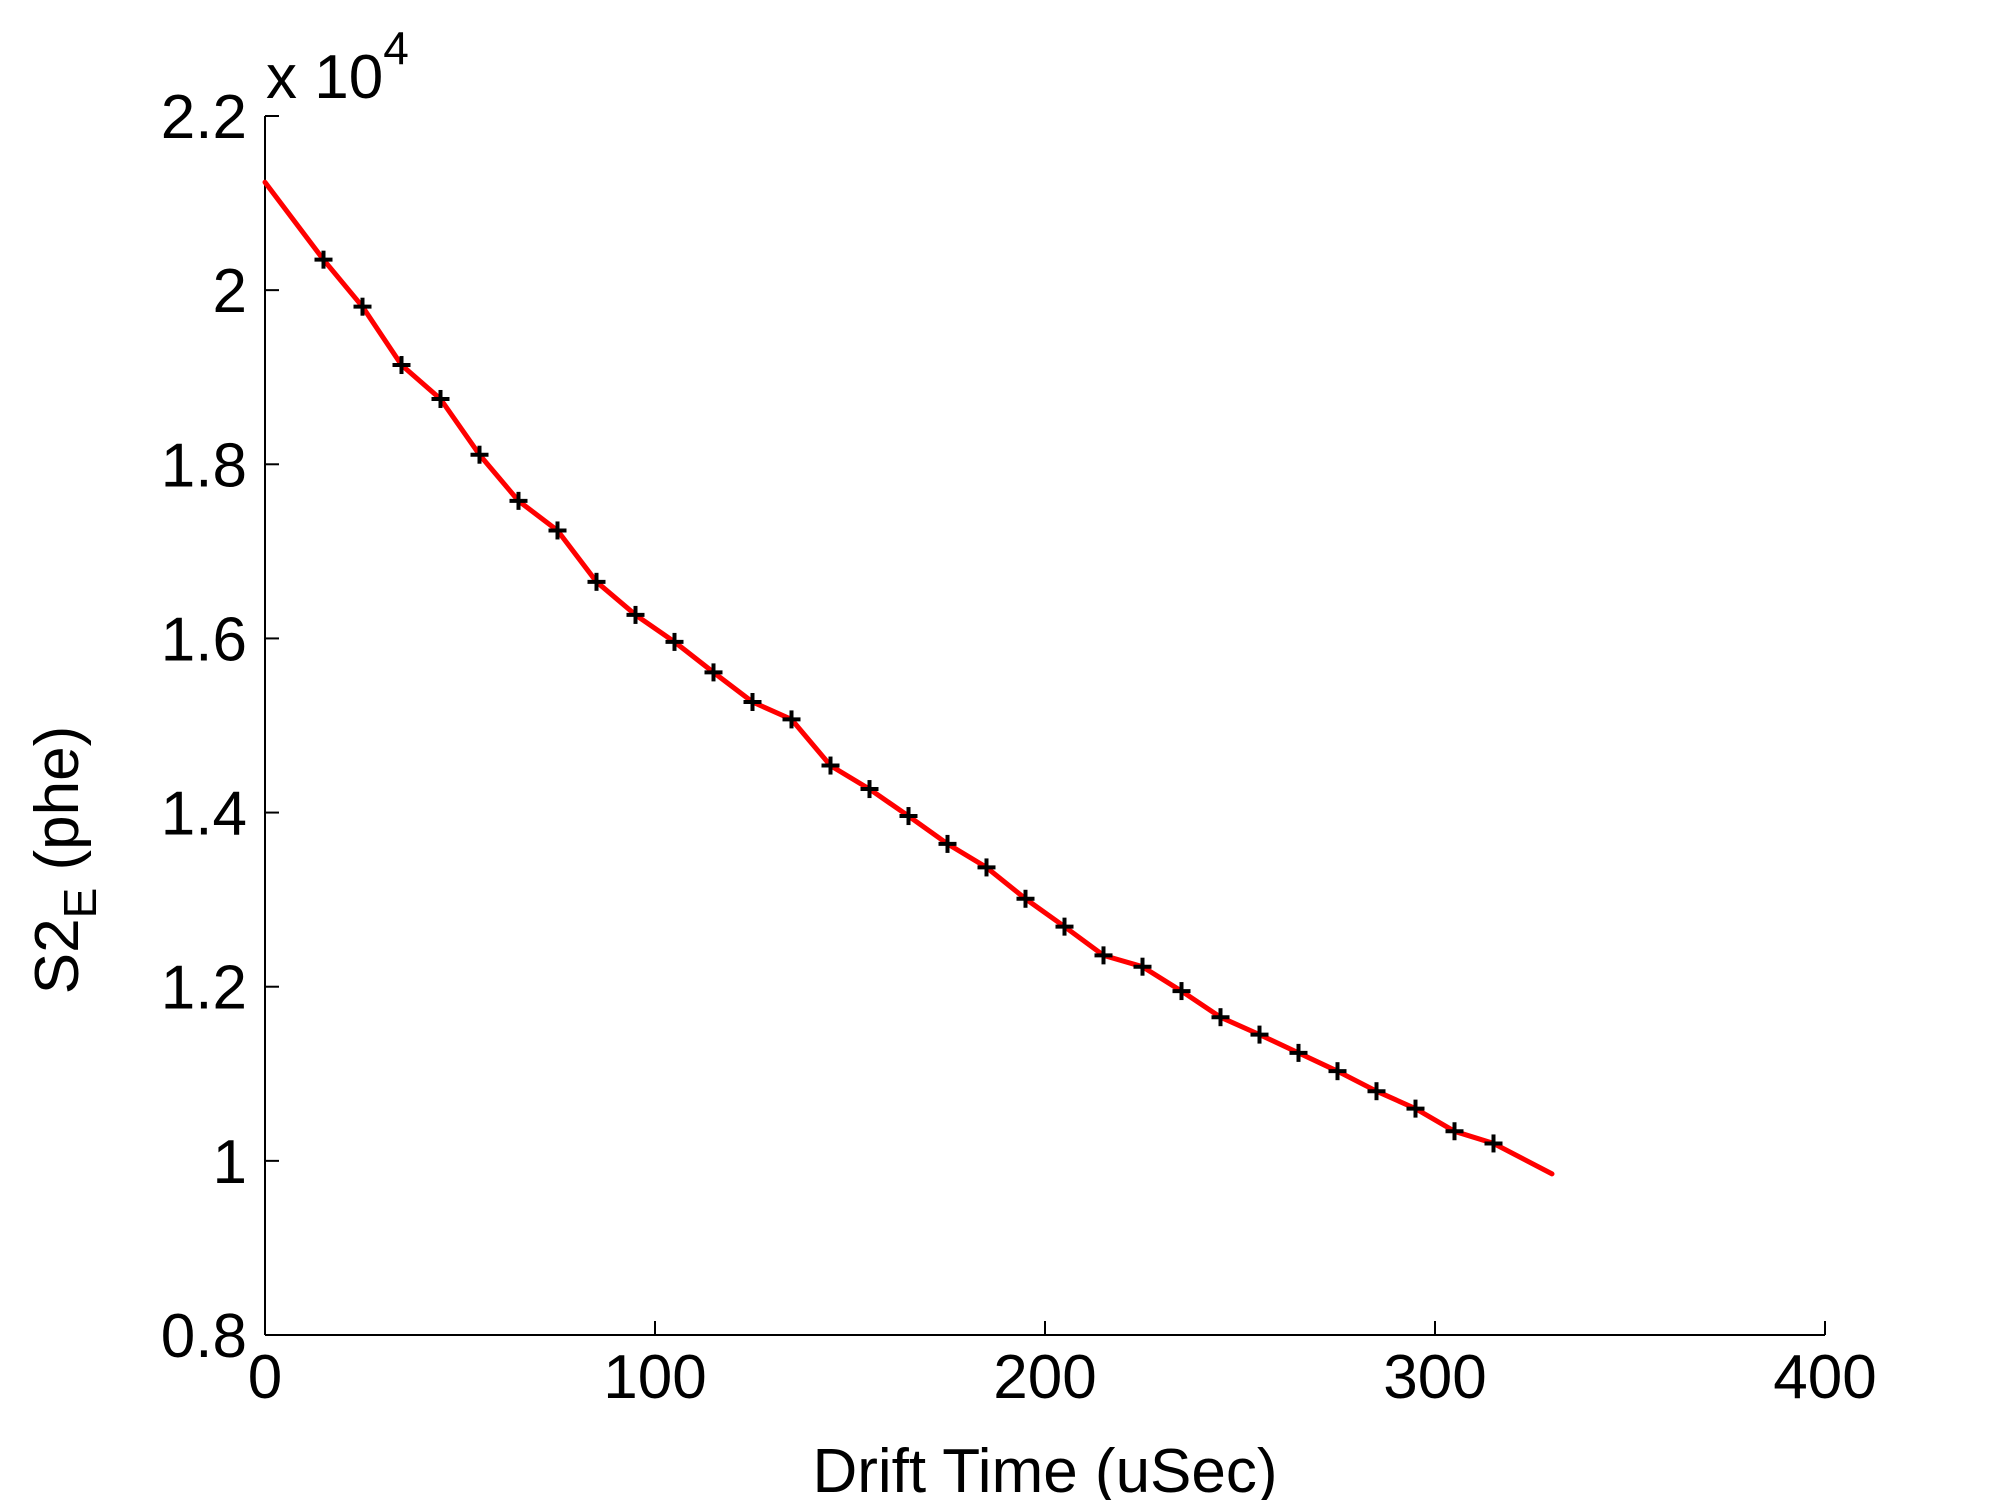 The image size is (2000, 1500). Describe the element at coordinates (654, 1377) in the screenshot. I see `x-tick-label: 100` at that location.